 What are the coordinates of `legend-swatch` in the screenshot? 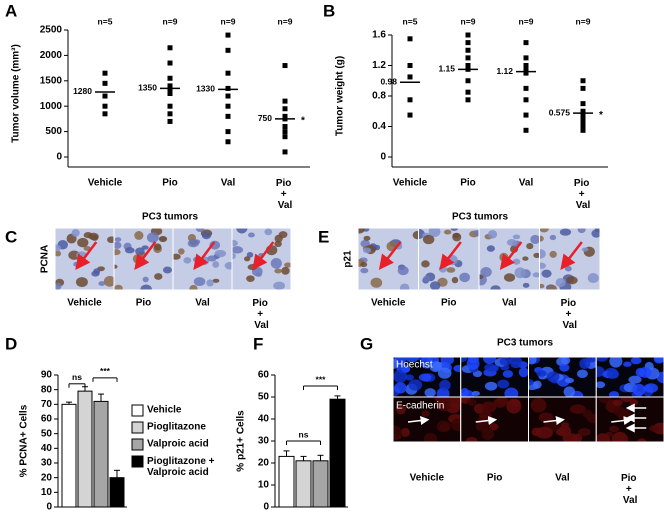 It's located at (137, 444).